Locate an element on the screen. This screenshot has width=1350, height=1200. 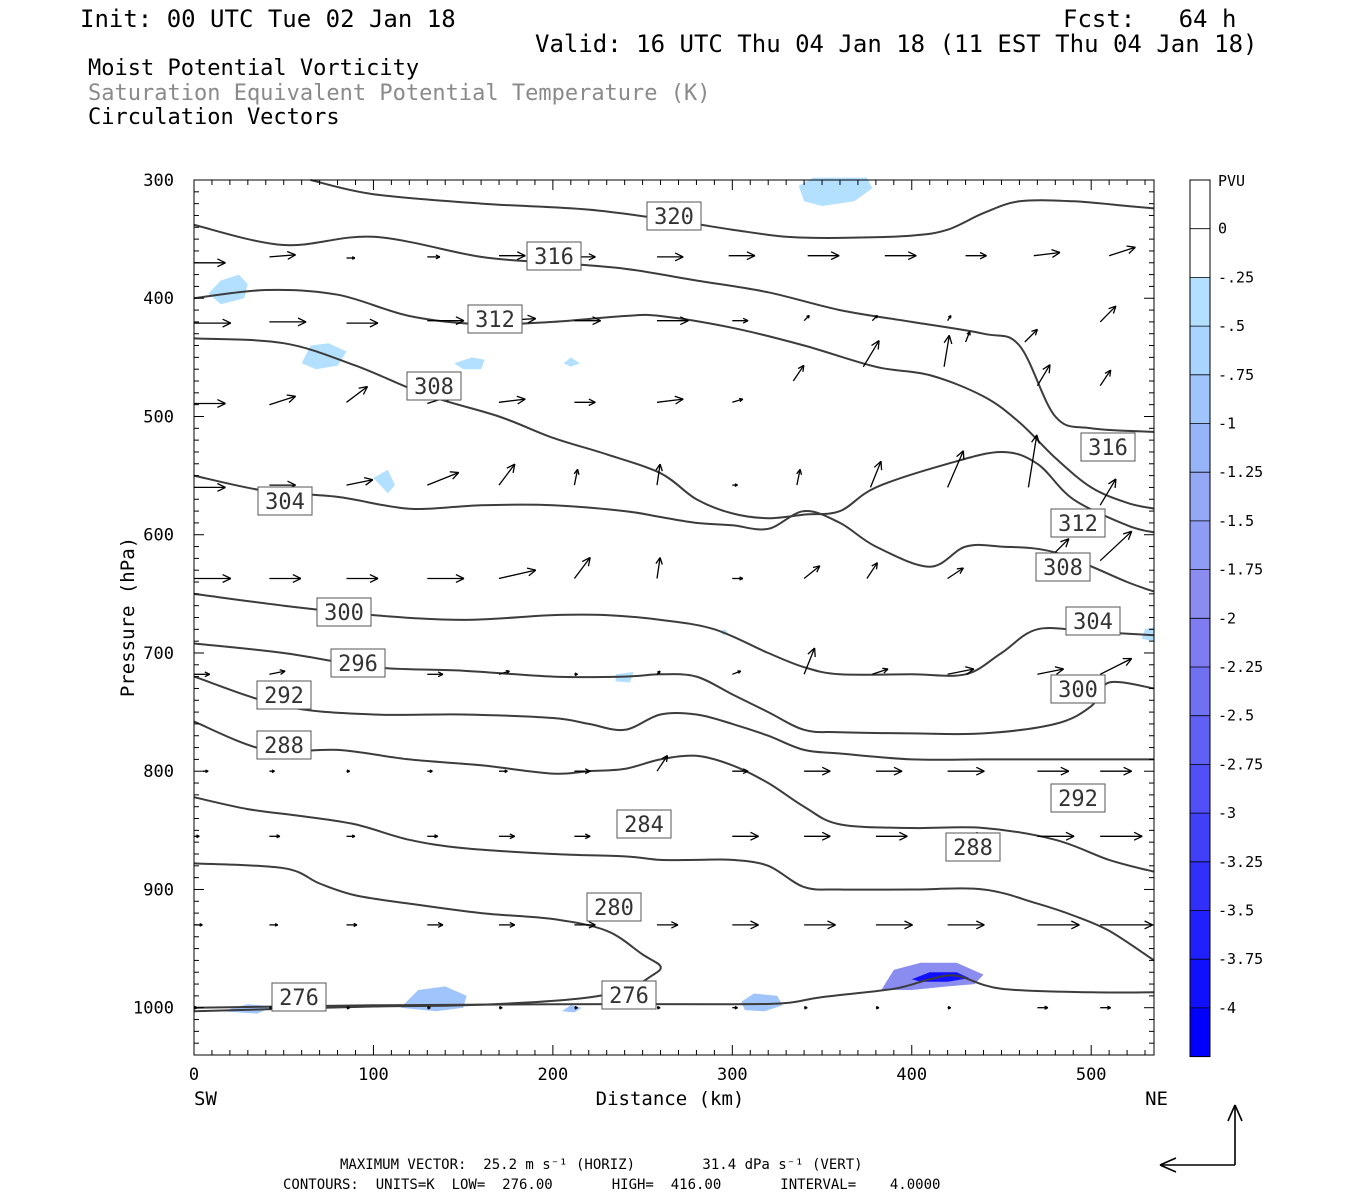
colorbar-label: -4 is located at coordinates (1227, 1008).